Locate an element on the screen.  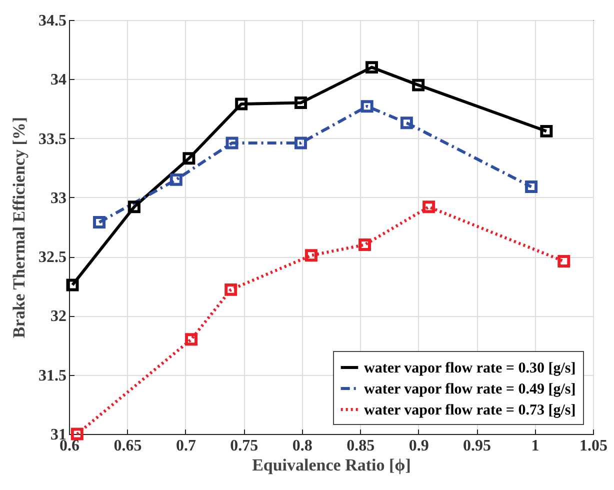
y-tick-label: 32.5 is located at coordinates (52, 257).